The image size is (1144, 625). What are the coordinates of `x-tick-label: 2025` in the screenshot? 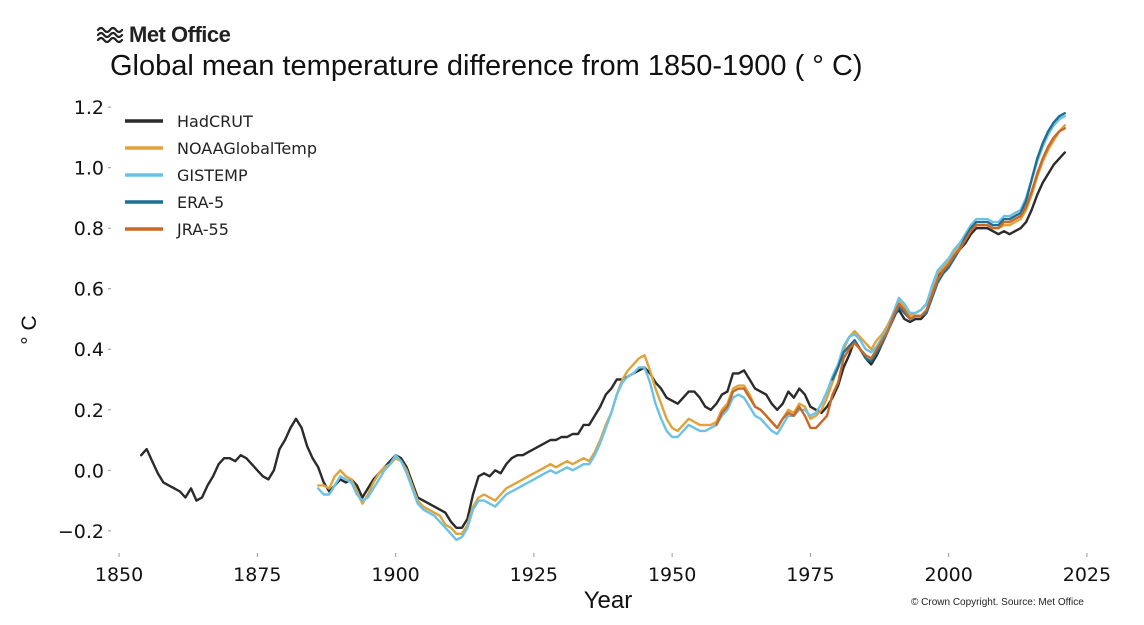 It's located at (1087, 575).